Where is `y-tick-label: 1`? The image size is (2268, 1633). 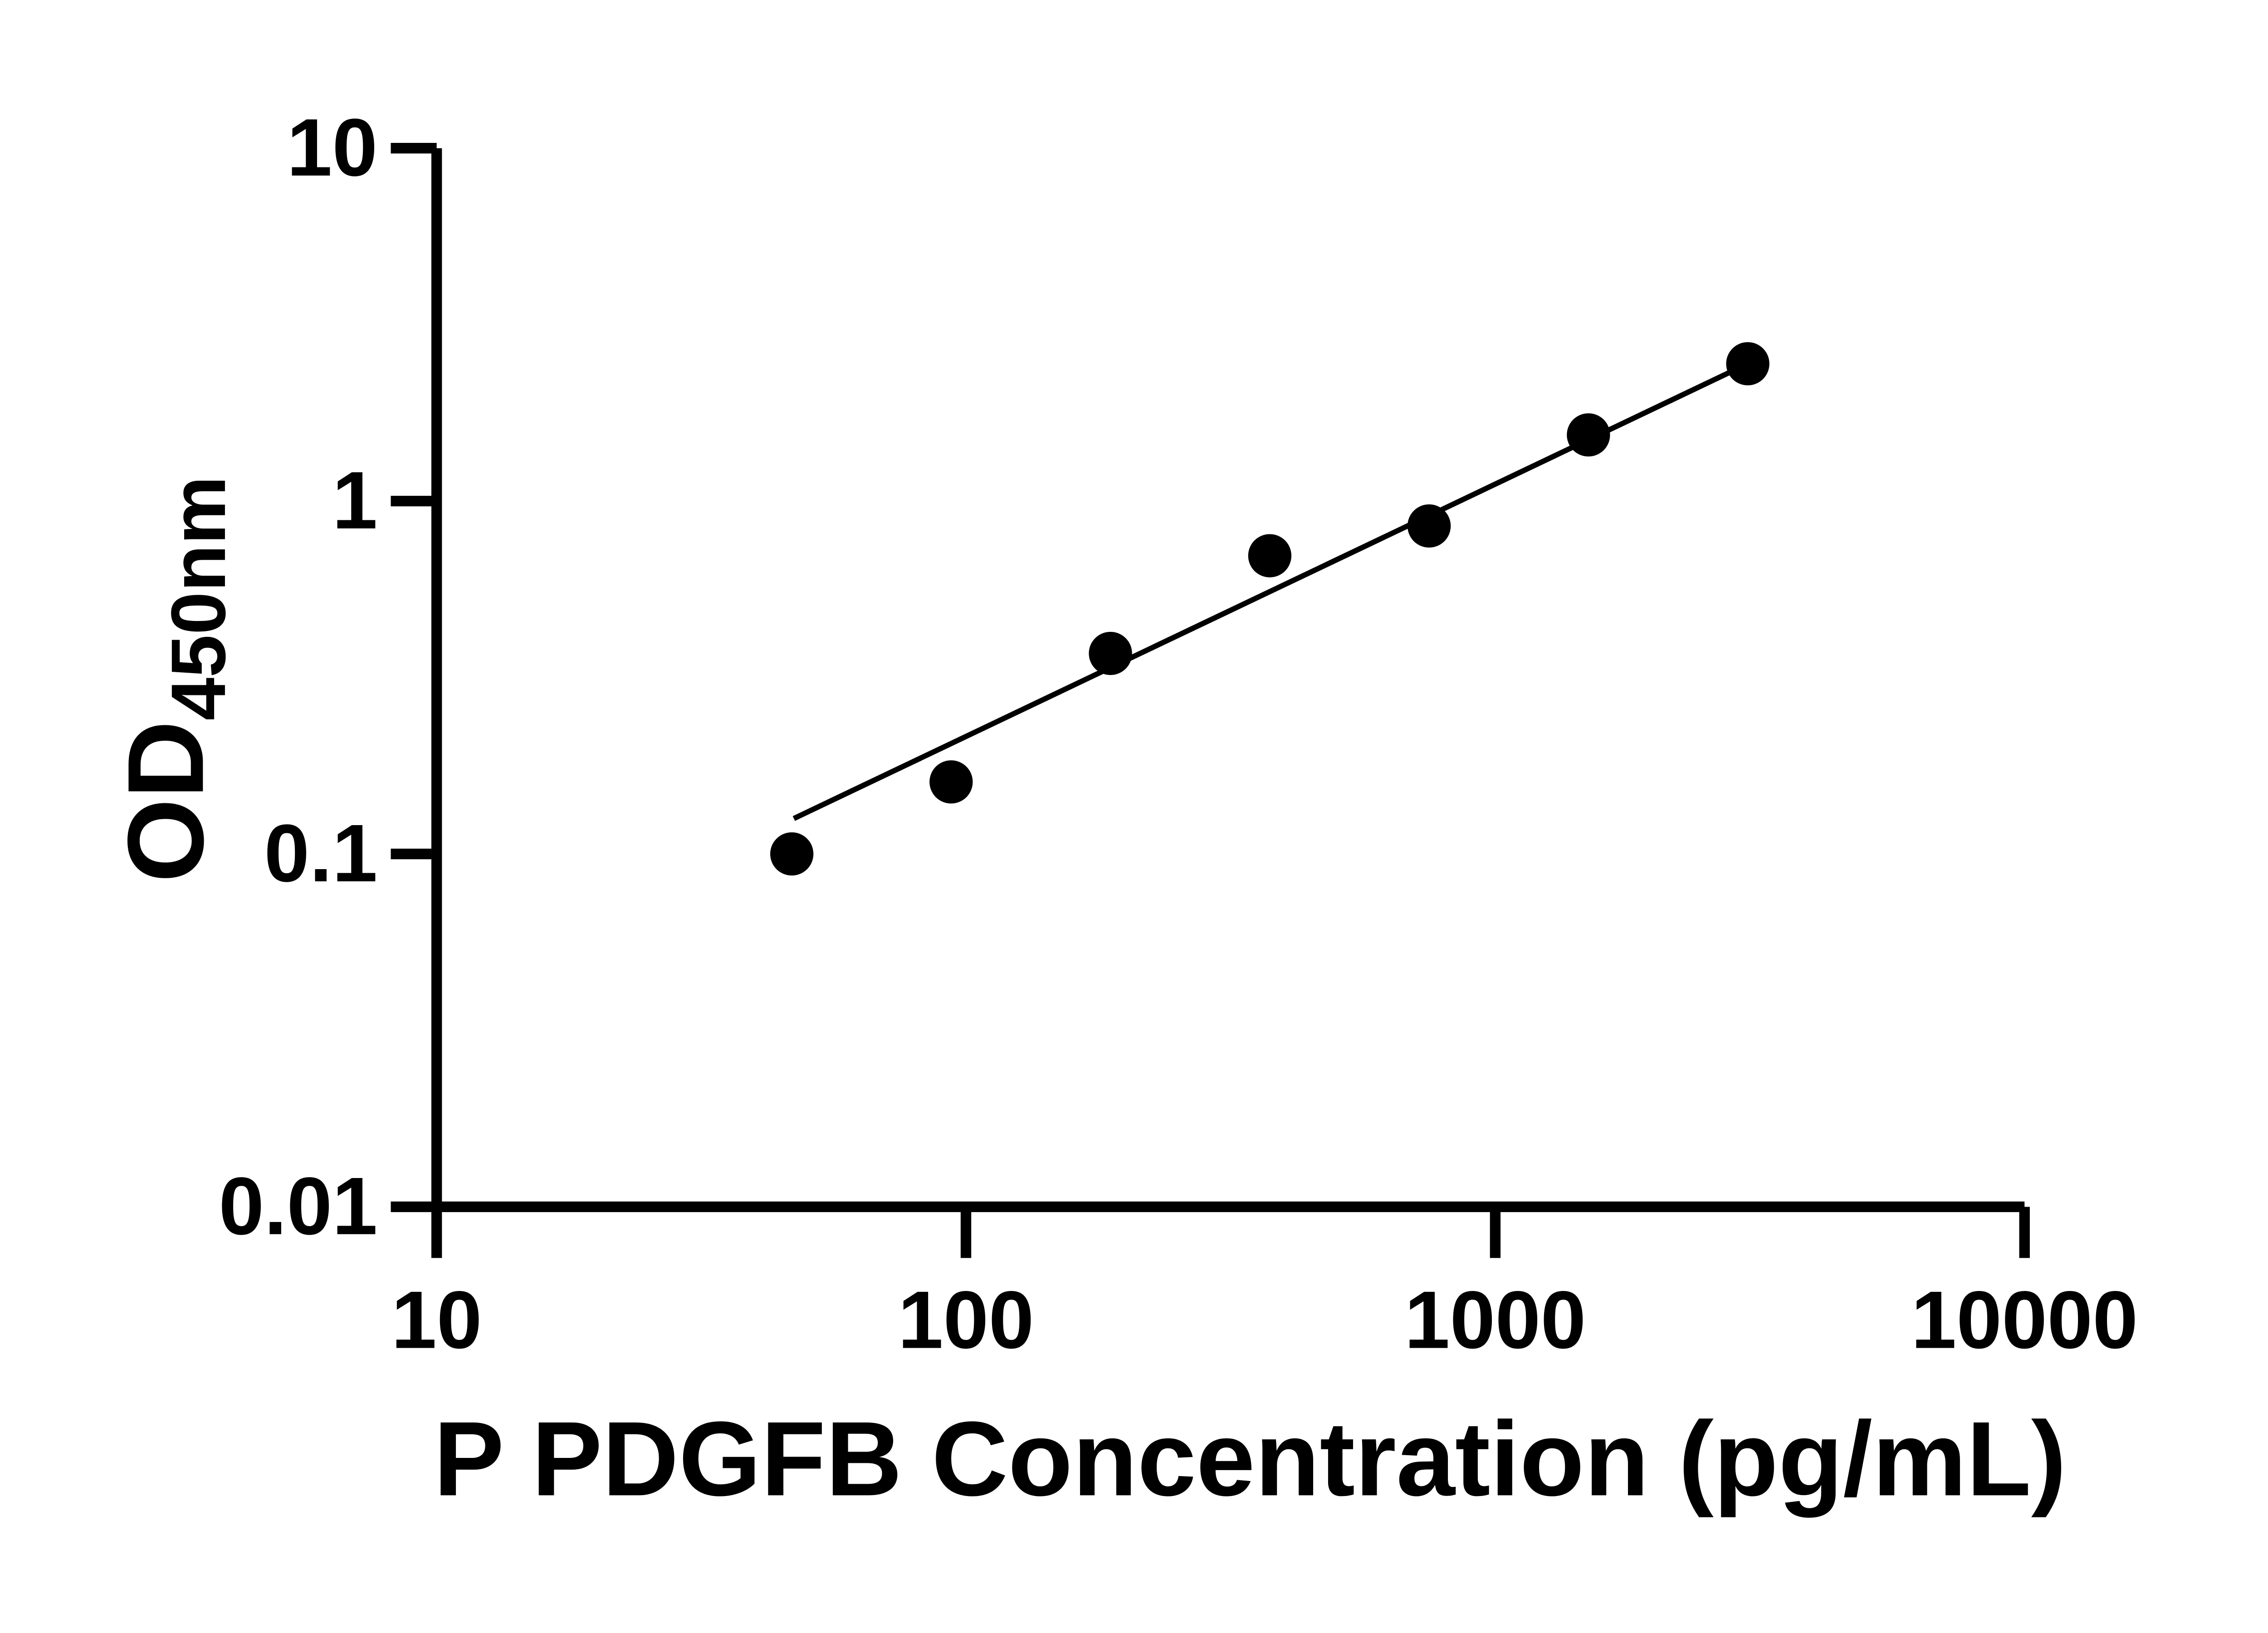 y-tick-label: 1 is located at coordinates (354, 500).